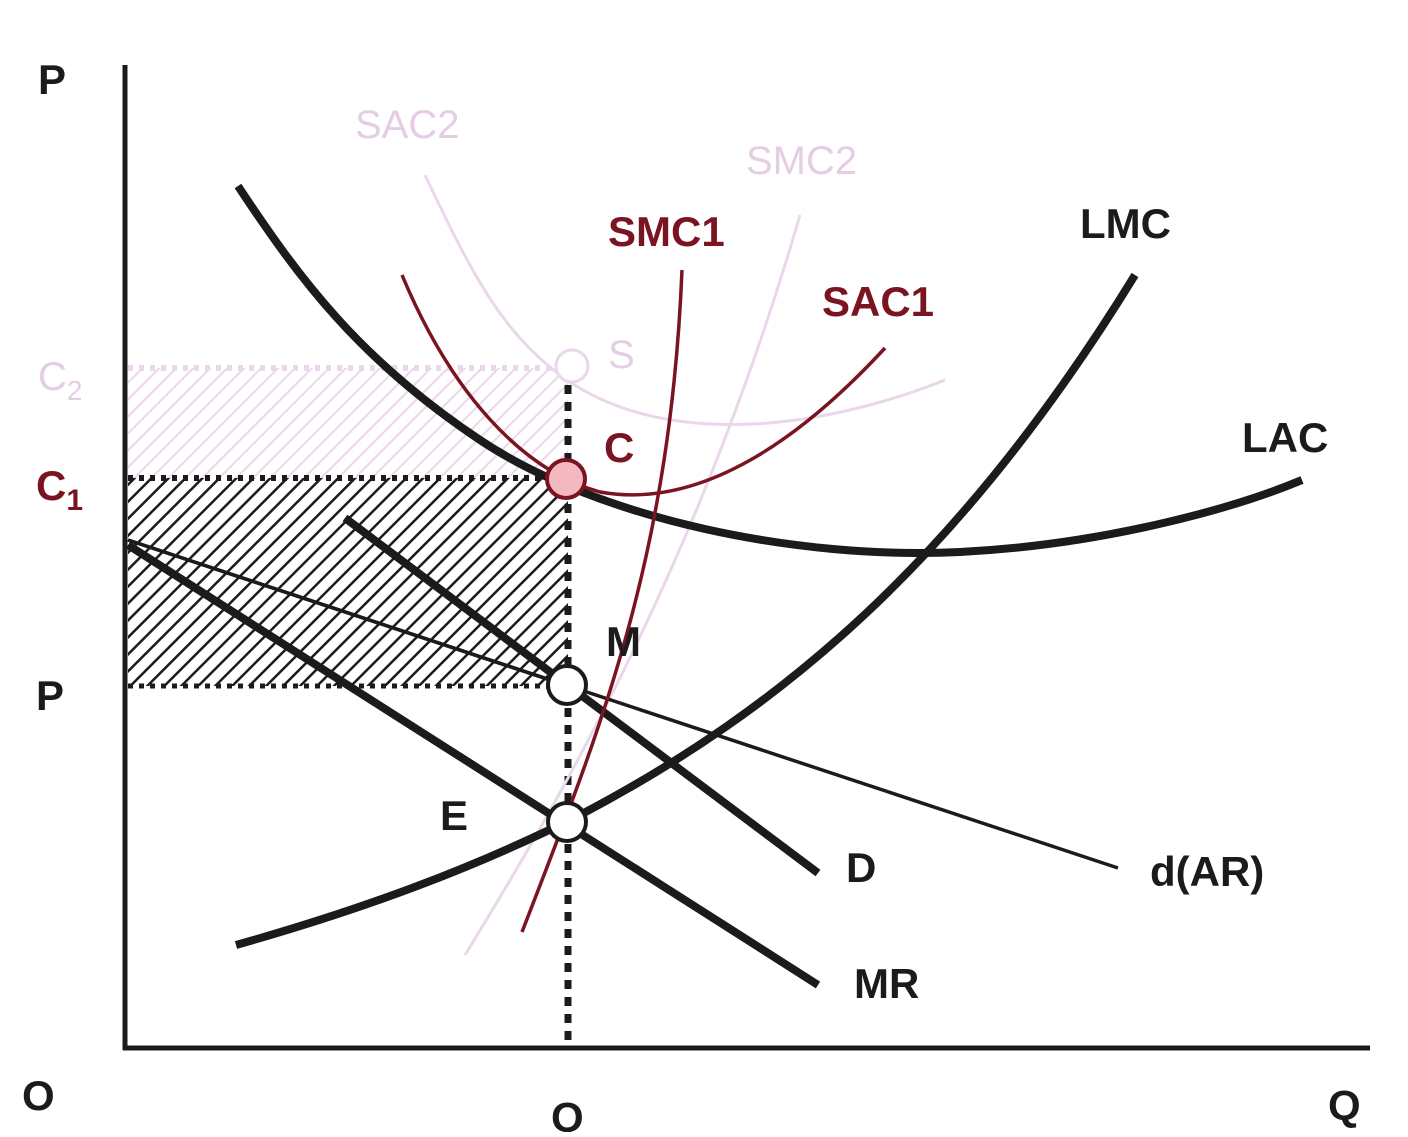 This screenshot has width=1408, height=1137. What do you see at coordinates (566, 479) in the screenshot?
I see `point-c-marker` at bounding box center [566, 479].